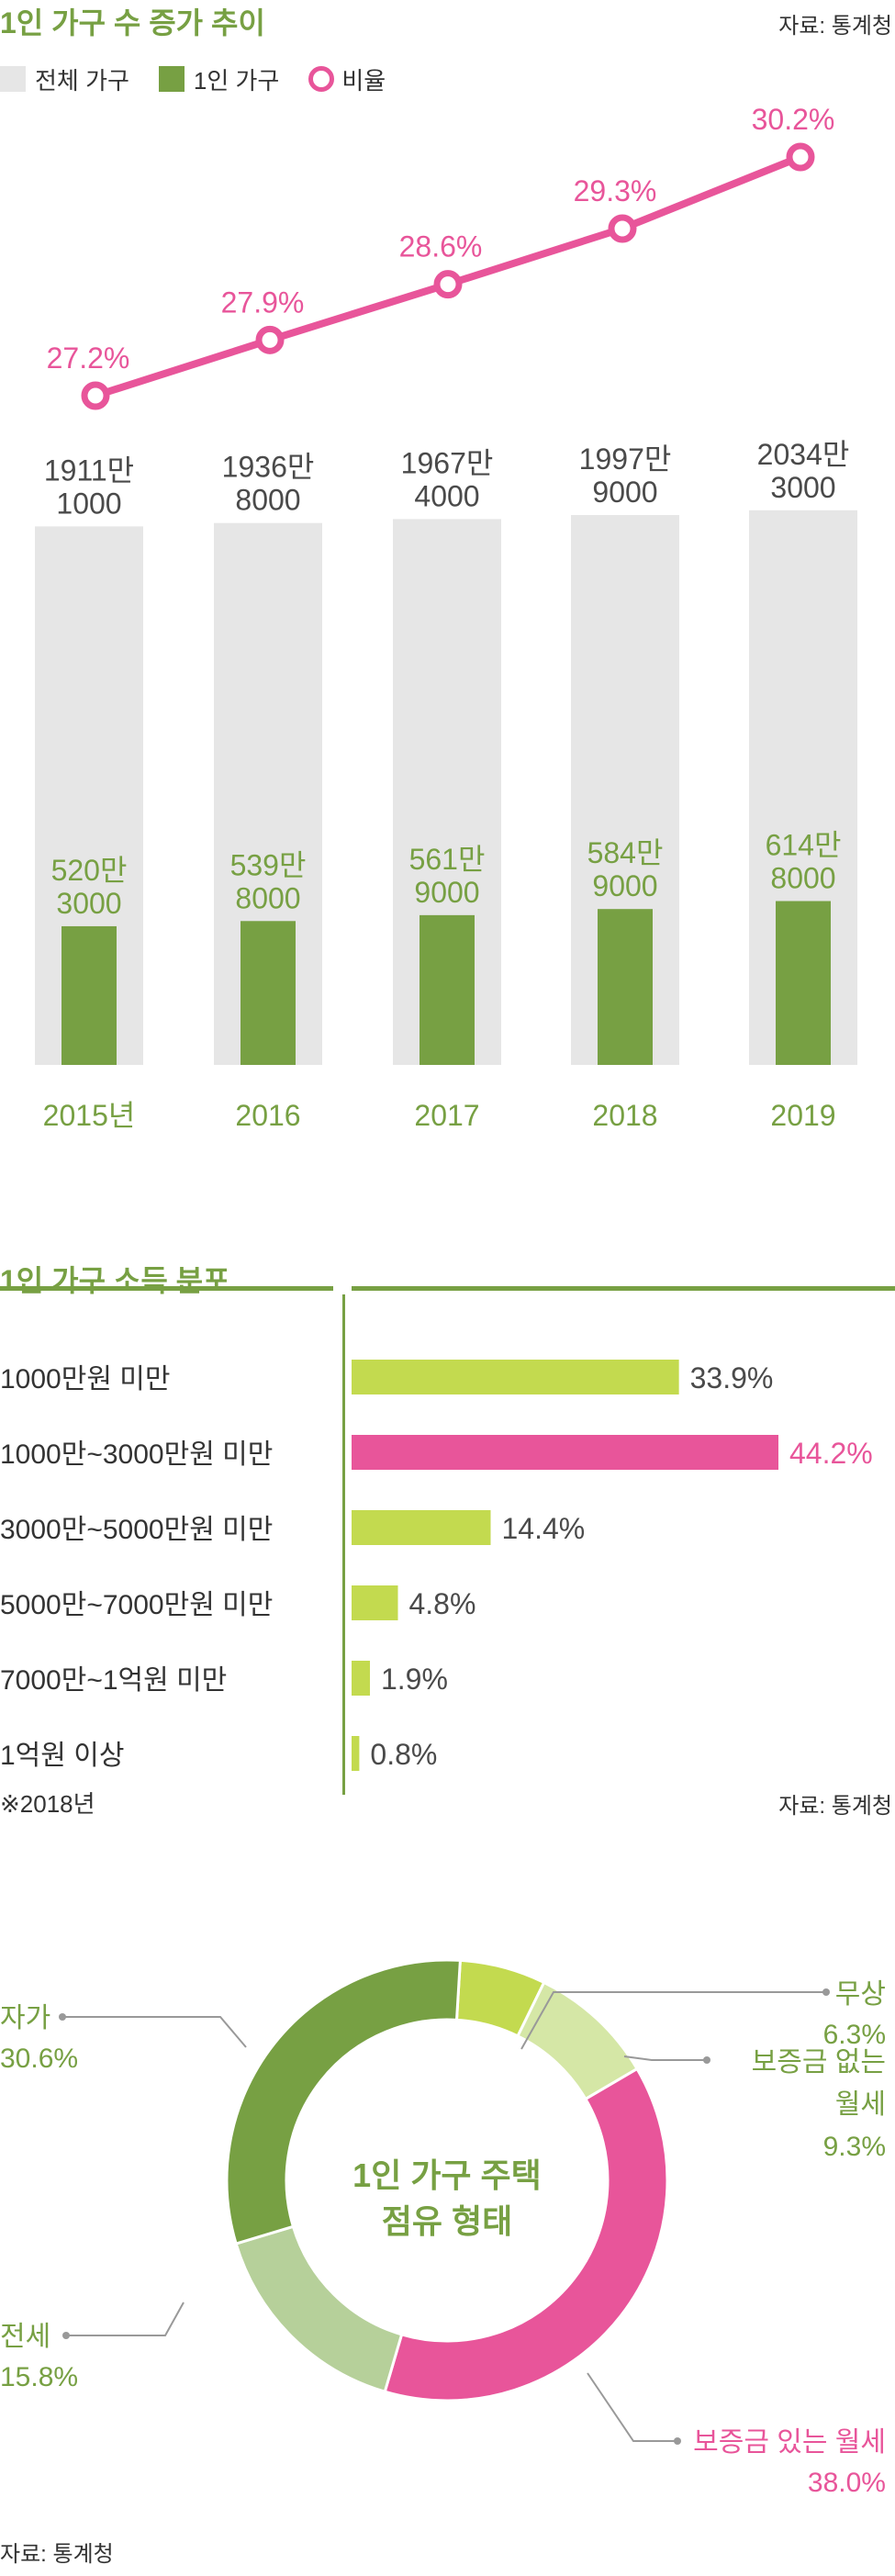 The height and width of the screenshot is (2576, 895). What do you see at coordinates (82, 80) in the screenshot?
I see `legend-label-total: 전체 가구` at bounding box center [82, 80].